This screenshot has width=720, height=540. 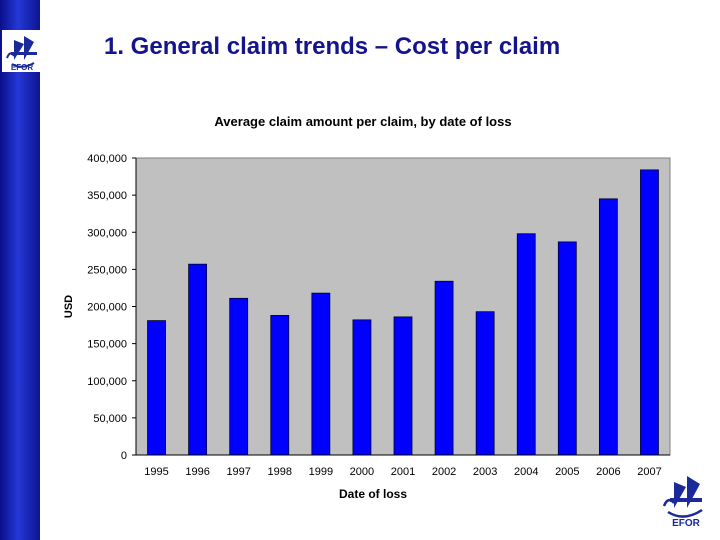 I want to click on y-tick-label: 400,000, so click(x=107, y=159).